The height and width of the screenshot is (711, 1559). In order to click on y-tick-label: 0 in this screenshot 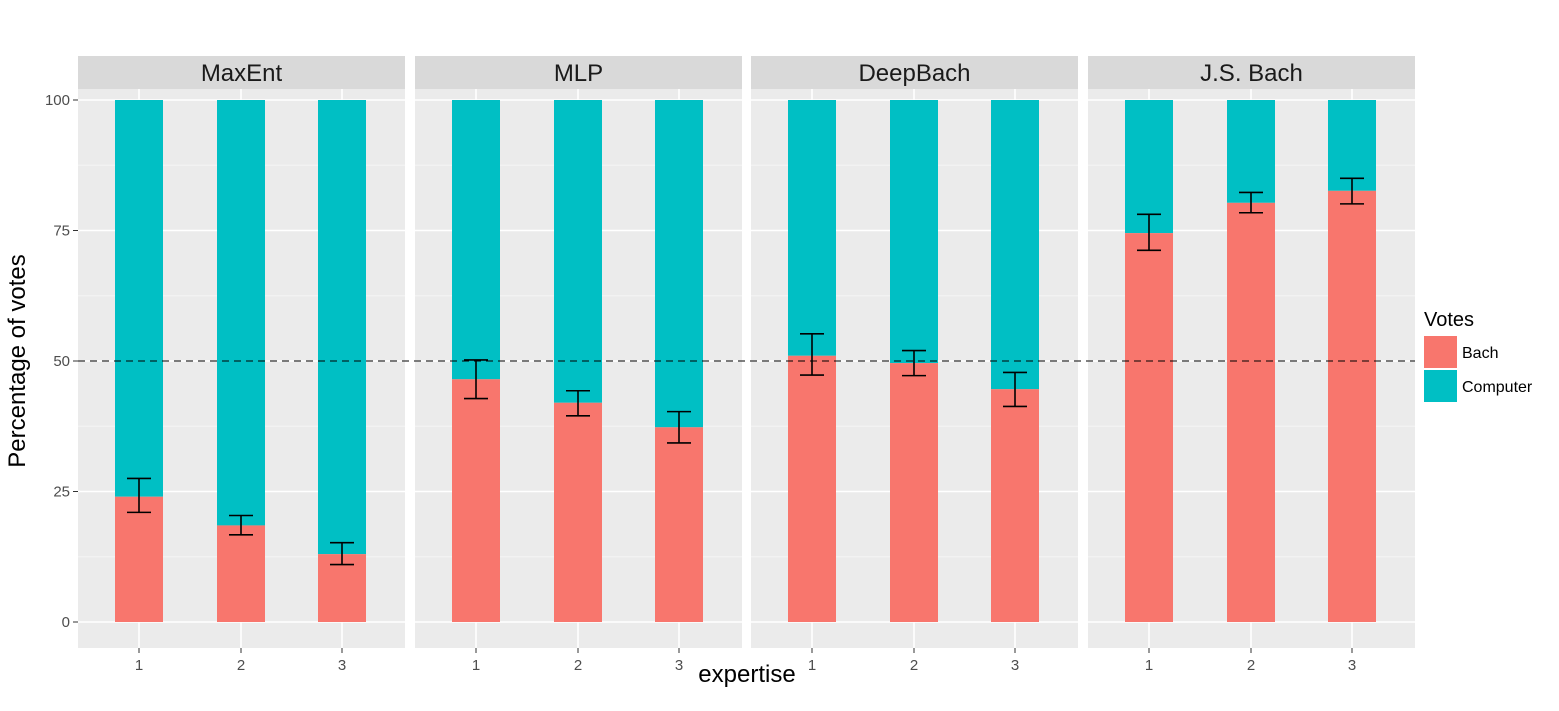, I will do `click(66, 622)`.